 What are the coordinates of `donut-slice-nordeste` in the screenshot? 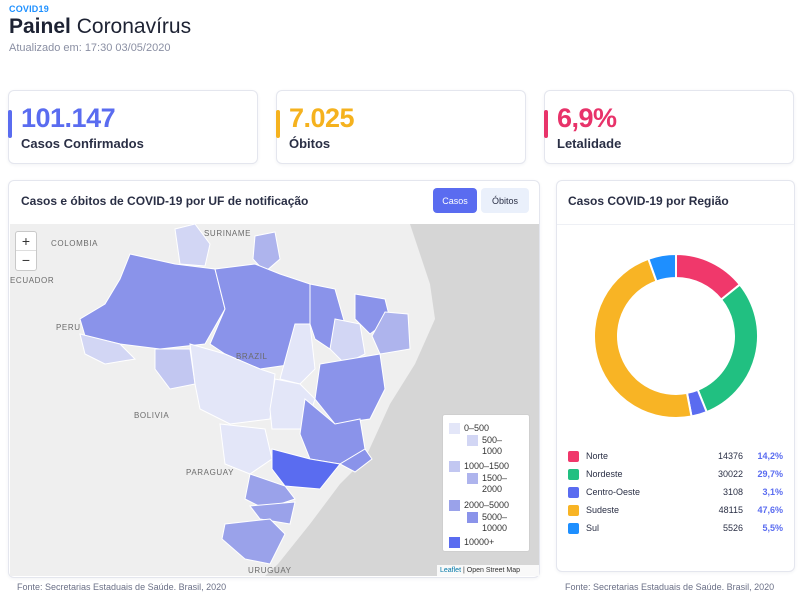 It's located at (727, 348).